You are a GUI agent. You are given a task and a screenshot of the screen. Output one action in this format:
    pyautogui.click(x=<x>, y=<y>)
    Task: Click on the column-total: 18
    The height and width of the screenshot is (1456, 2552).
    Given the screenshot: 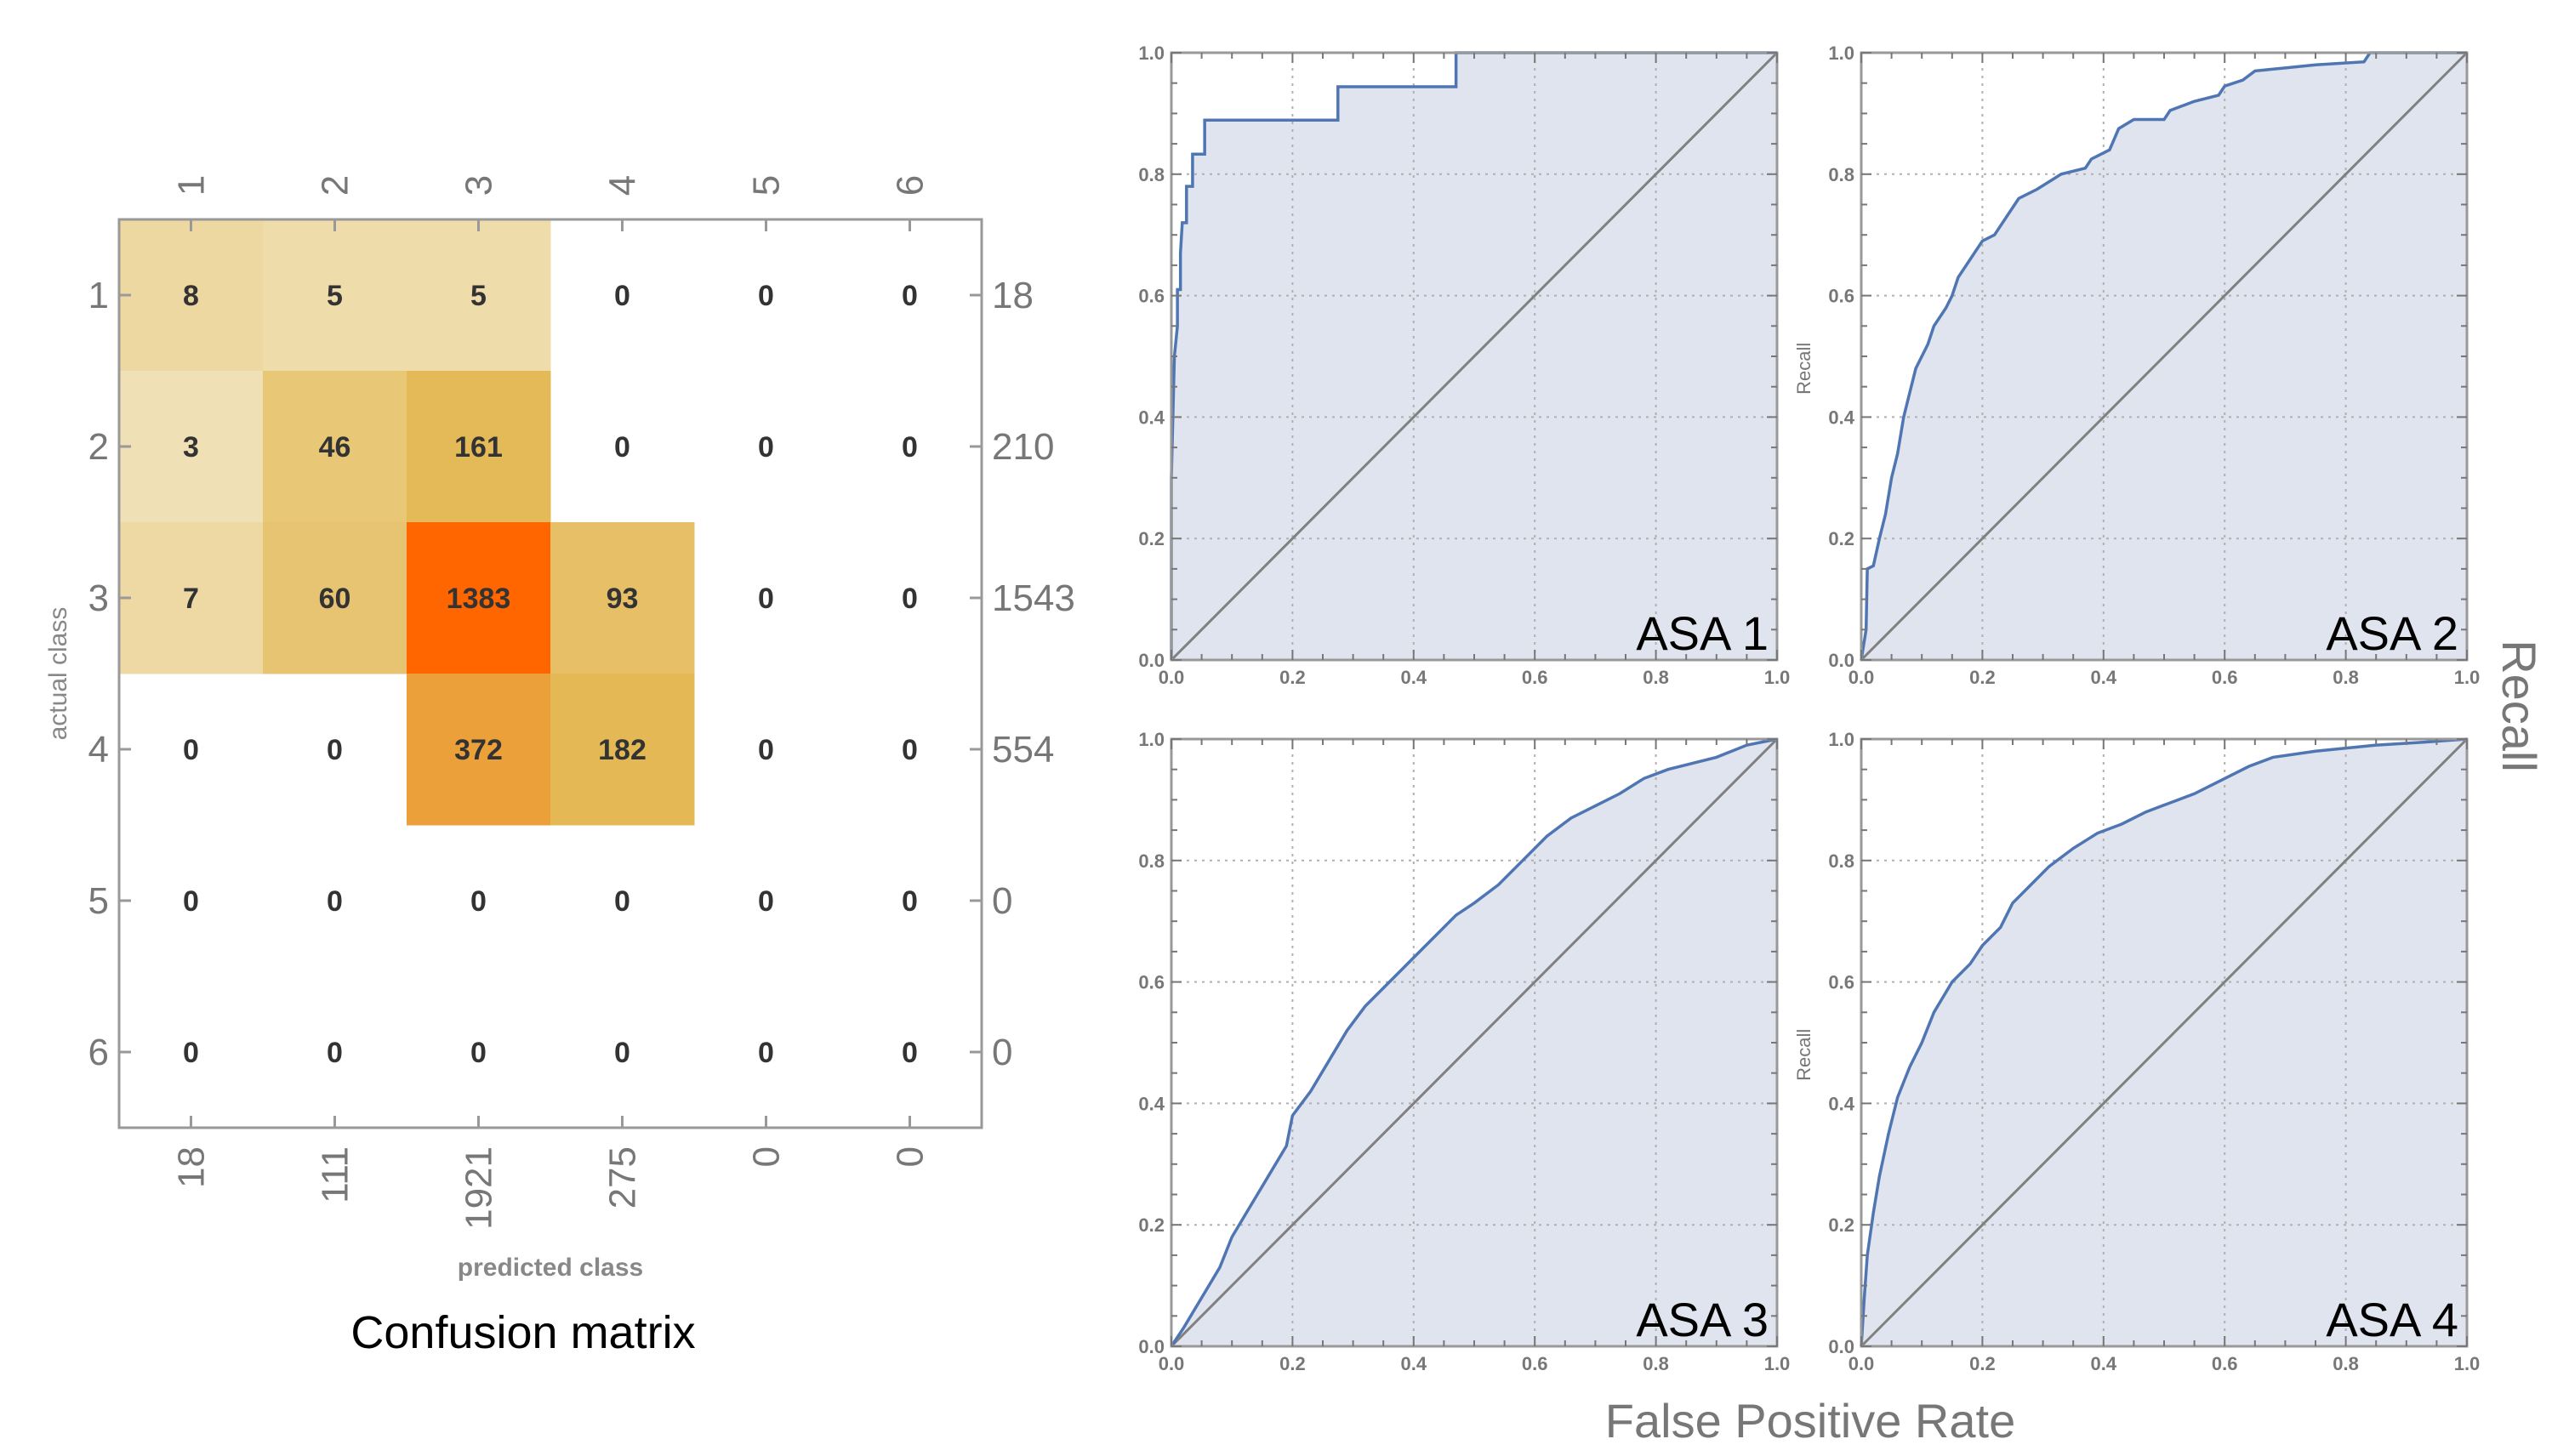 What is the action you would take?
    pyautogui.click(x=192, y=1167)
    